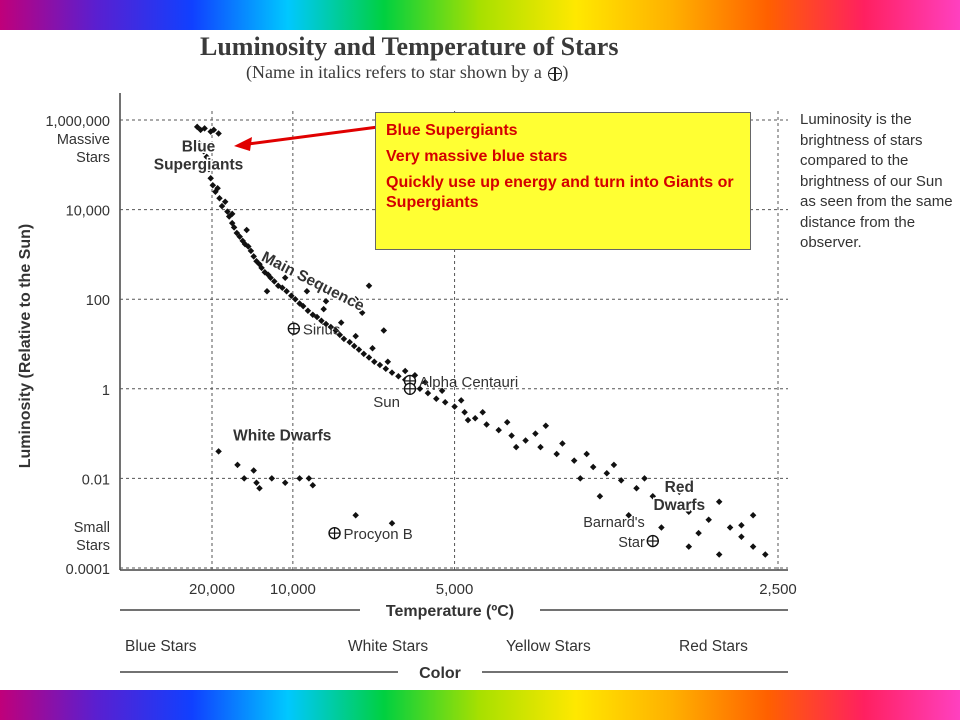  What do you see at coordinates (480, 15) in the screenshot?
I see `rainbow-band-top` at bounding box center [480, 15].